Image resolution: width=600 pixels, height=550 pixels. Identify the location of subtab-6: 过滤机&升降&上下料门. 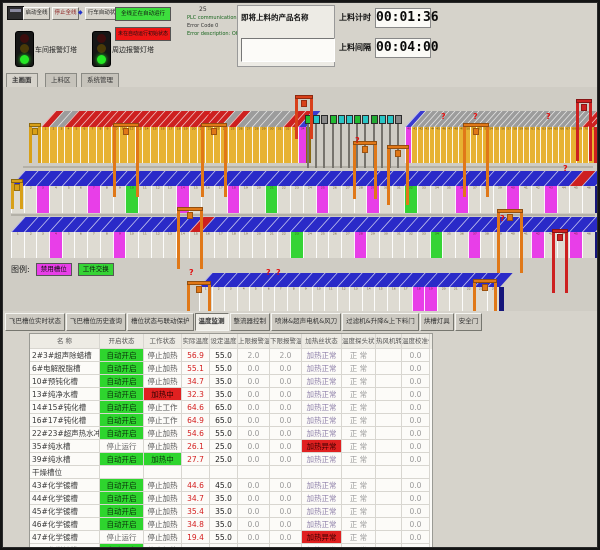
(380, 322).